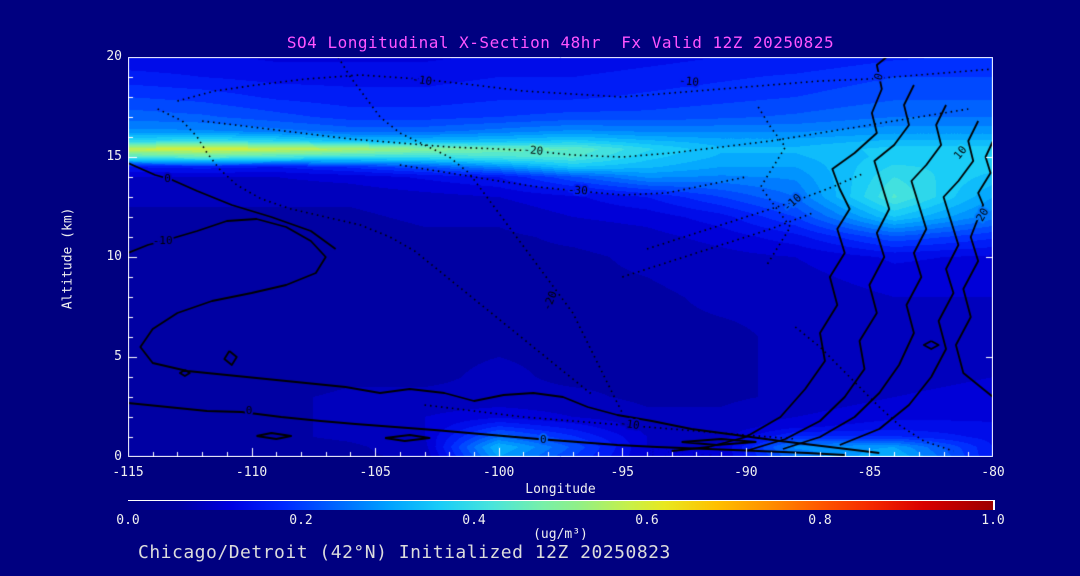  Describe the element at coordinates (114, 156) in the screenshot. I see `y-tick-label: 15` at that location.